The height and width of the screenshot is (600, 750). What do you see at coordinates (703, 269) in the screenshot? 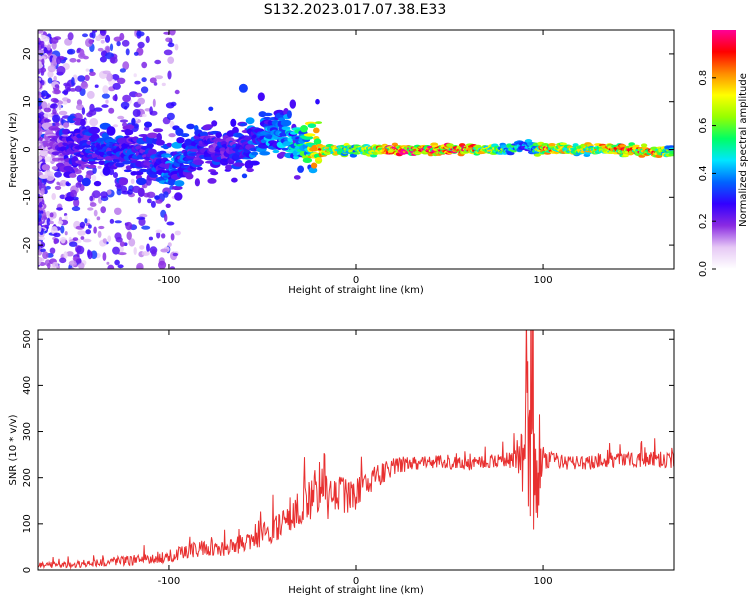
I see `colorbar-tick-label: 0.0` at bounding box center [703, 269].